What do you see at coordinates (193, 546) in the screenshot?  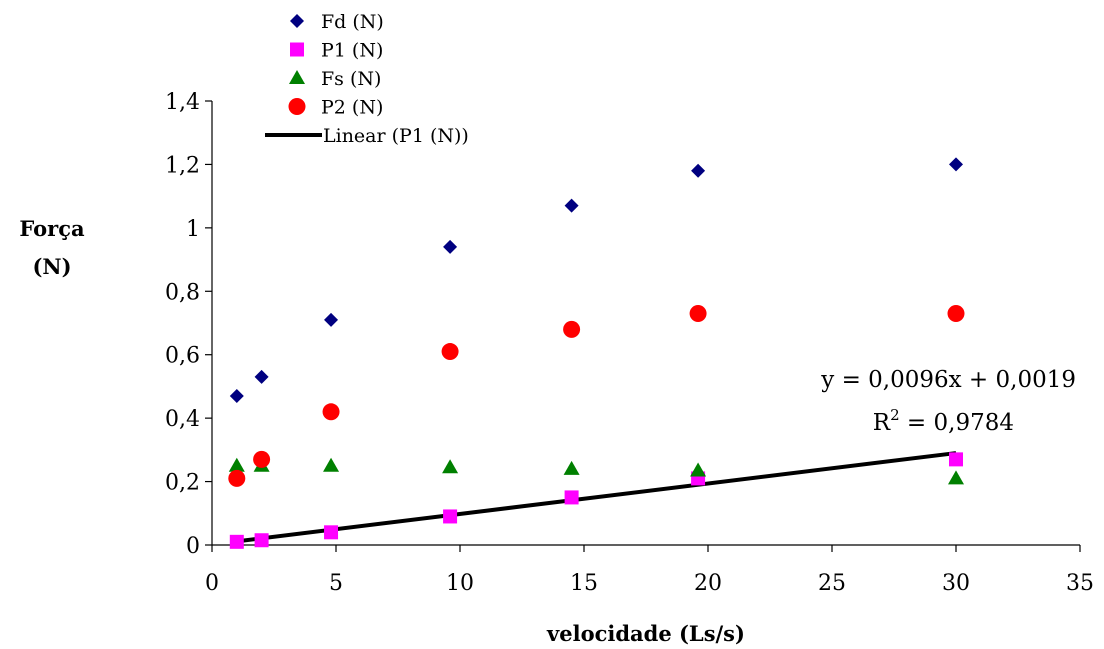 I see `y-tick-label: 0` at bounding box center [193, 546].